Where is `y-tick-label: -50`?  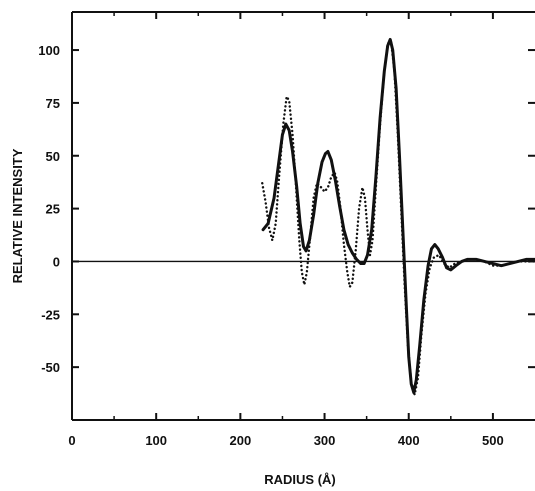 y-tick-label: -50 is located at coordinates (50, 367).